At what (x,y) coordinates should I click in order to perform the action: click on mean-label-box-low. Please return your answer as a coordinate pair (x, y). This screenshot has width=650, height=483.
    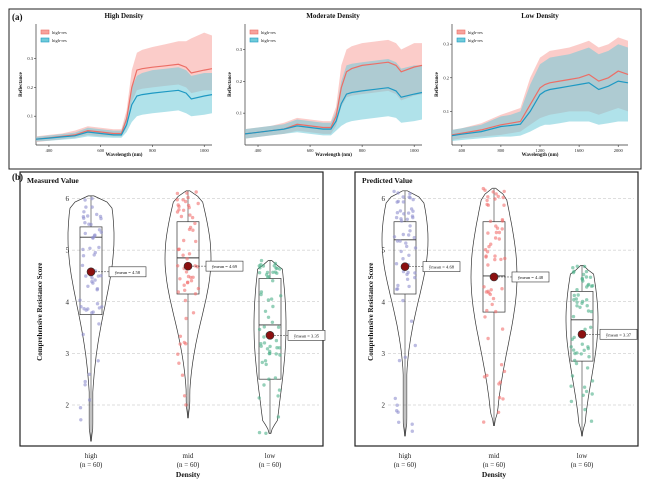
    Looking at the image, I should click on (618, 334).